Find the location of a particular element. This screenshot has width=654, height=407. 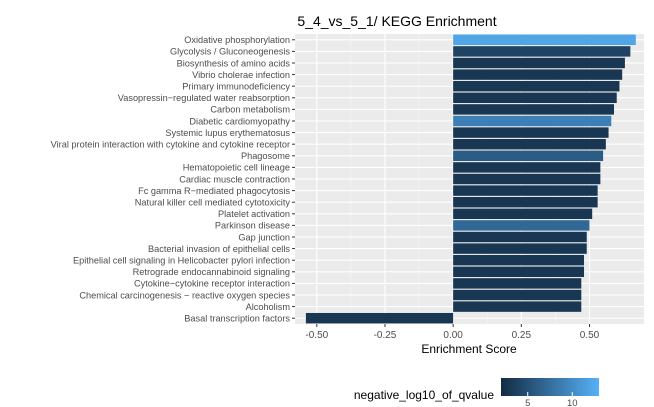

legend-title: negative_log10_of_qvalue is located at coordinates (424, 395).